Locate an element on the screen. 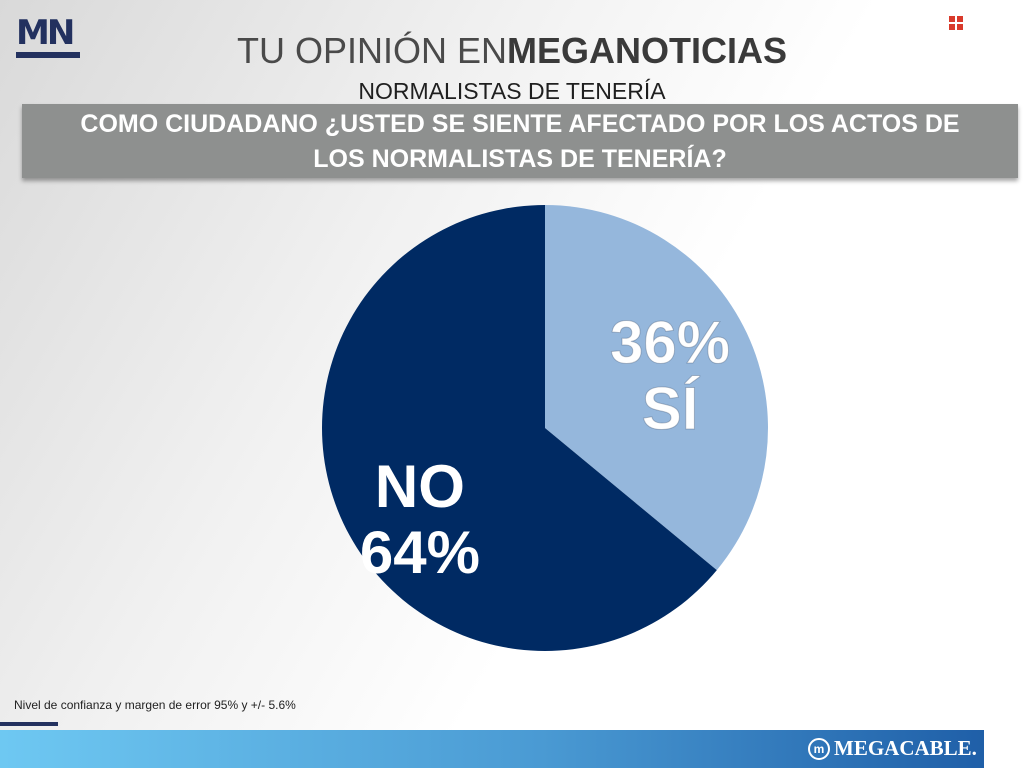  question-line-2: LOS NORMALISTAS DE TENERÍA? is located at coordinates (520, 159).